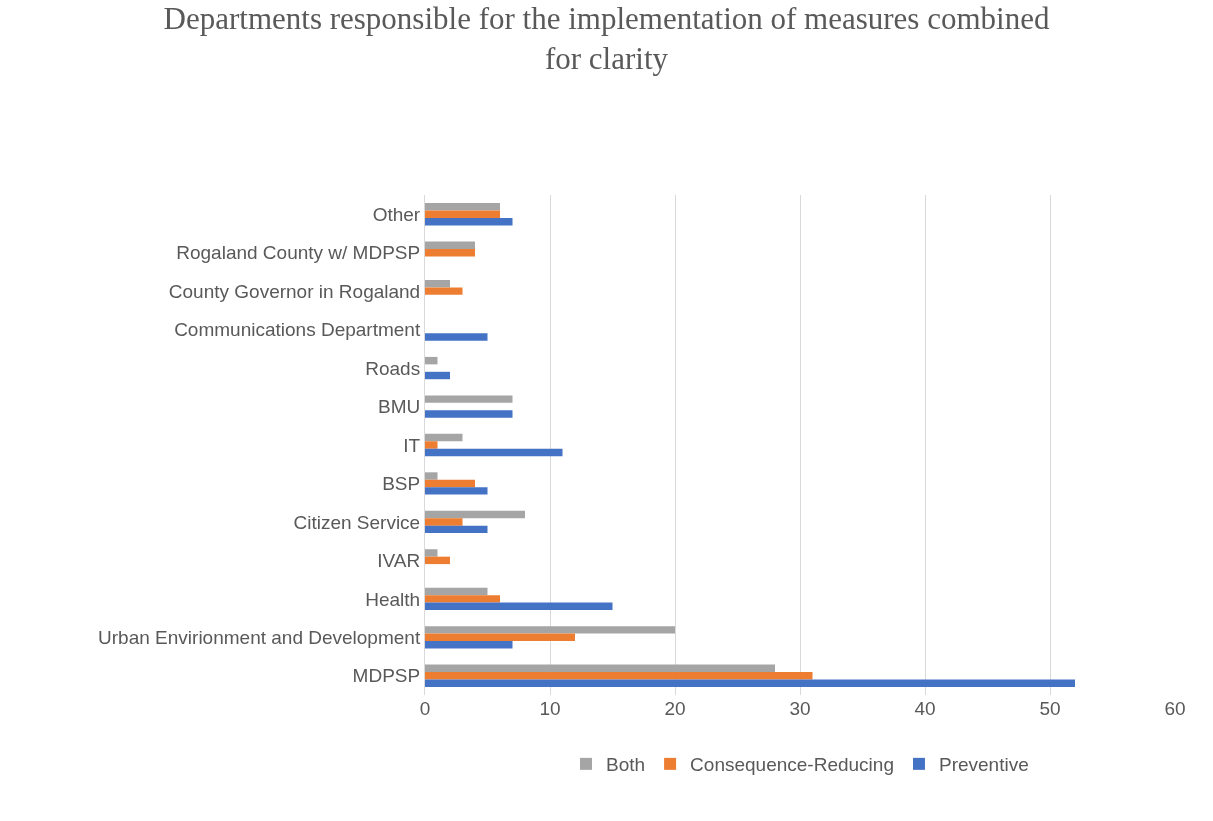 The image size is (1213, 821). Describe the element at coordinates (675, 708) in the screenshot. I see `x-tick-label: 20` at that location.